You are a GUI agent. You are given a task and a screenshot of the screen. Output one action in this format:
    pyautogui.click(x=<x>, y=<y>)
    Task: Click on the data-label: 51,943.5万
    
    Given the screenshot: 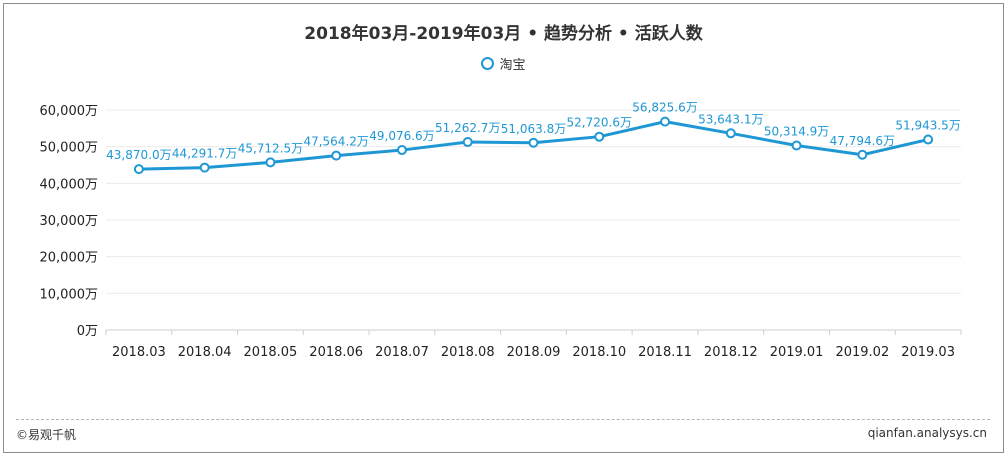 What is the action you would take?
    pyautogui.click(x=927, y=126)
    